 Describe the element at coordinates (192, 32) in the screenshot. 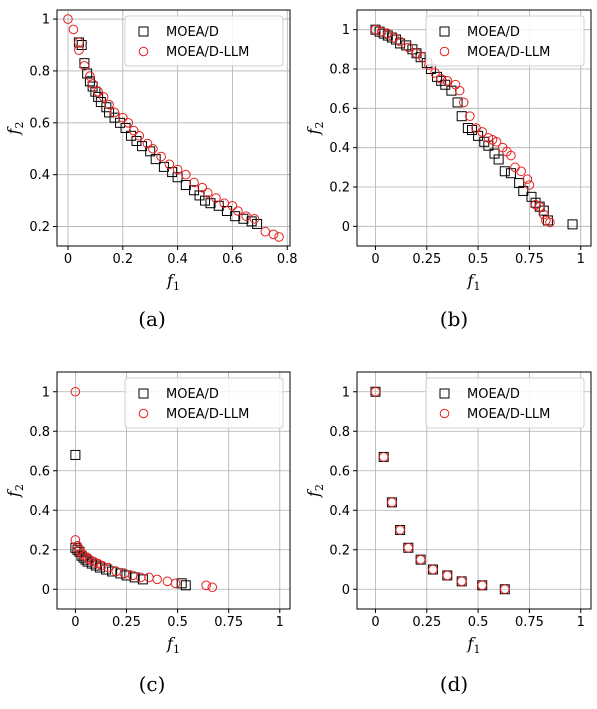

I see `legend-label-moead: MOEA/D` at that location.